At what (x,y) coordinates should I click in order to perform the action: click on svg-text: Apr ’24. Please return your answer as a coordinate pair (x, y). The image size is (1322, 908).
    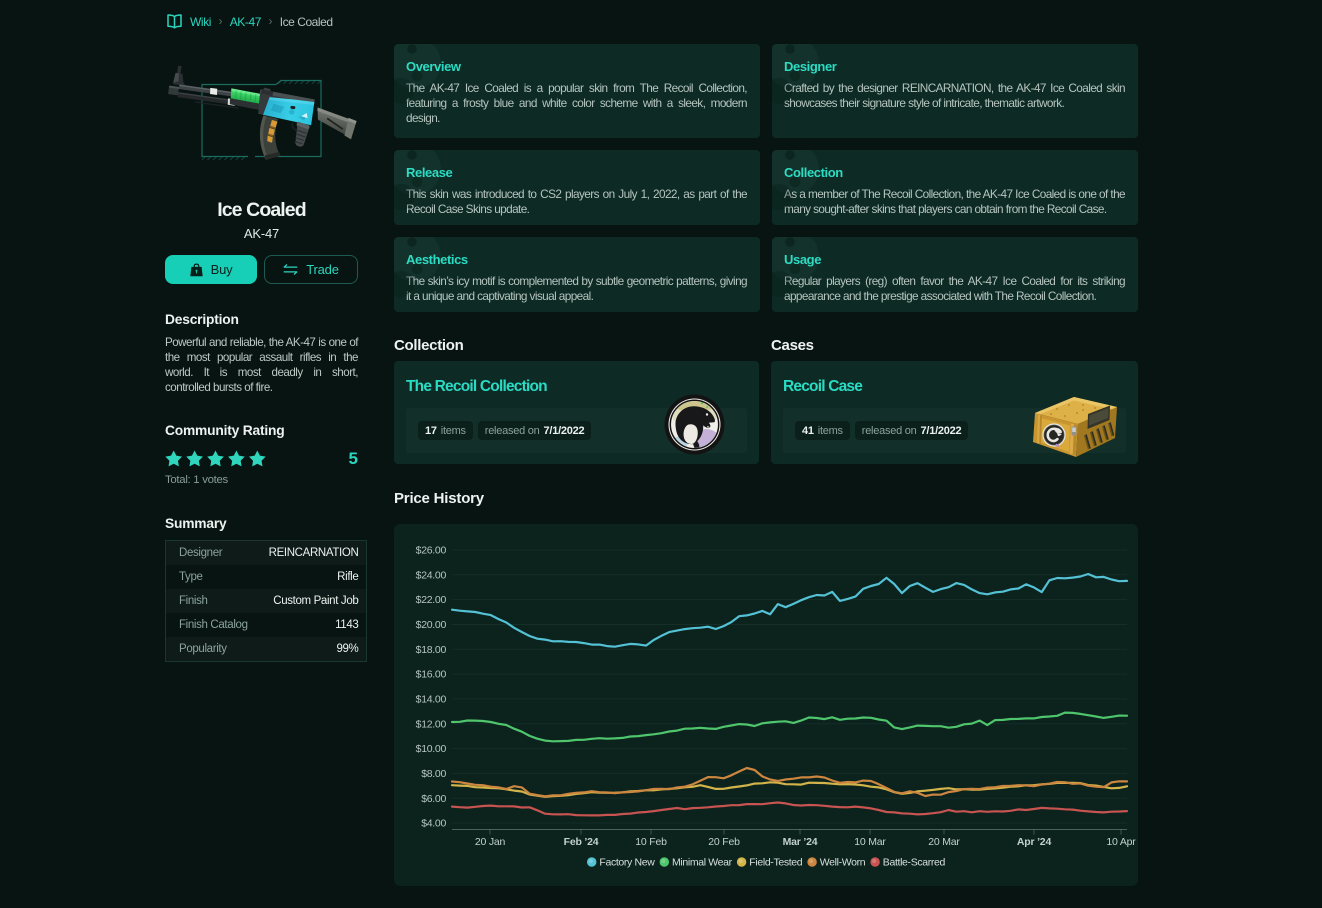
    Looking at the image, I should click on (1034, 842).